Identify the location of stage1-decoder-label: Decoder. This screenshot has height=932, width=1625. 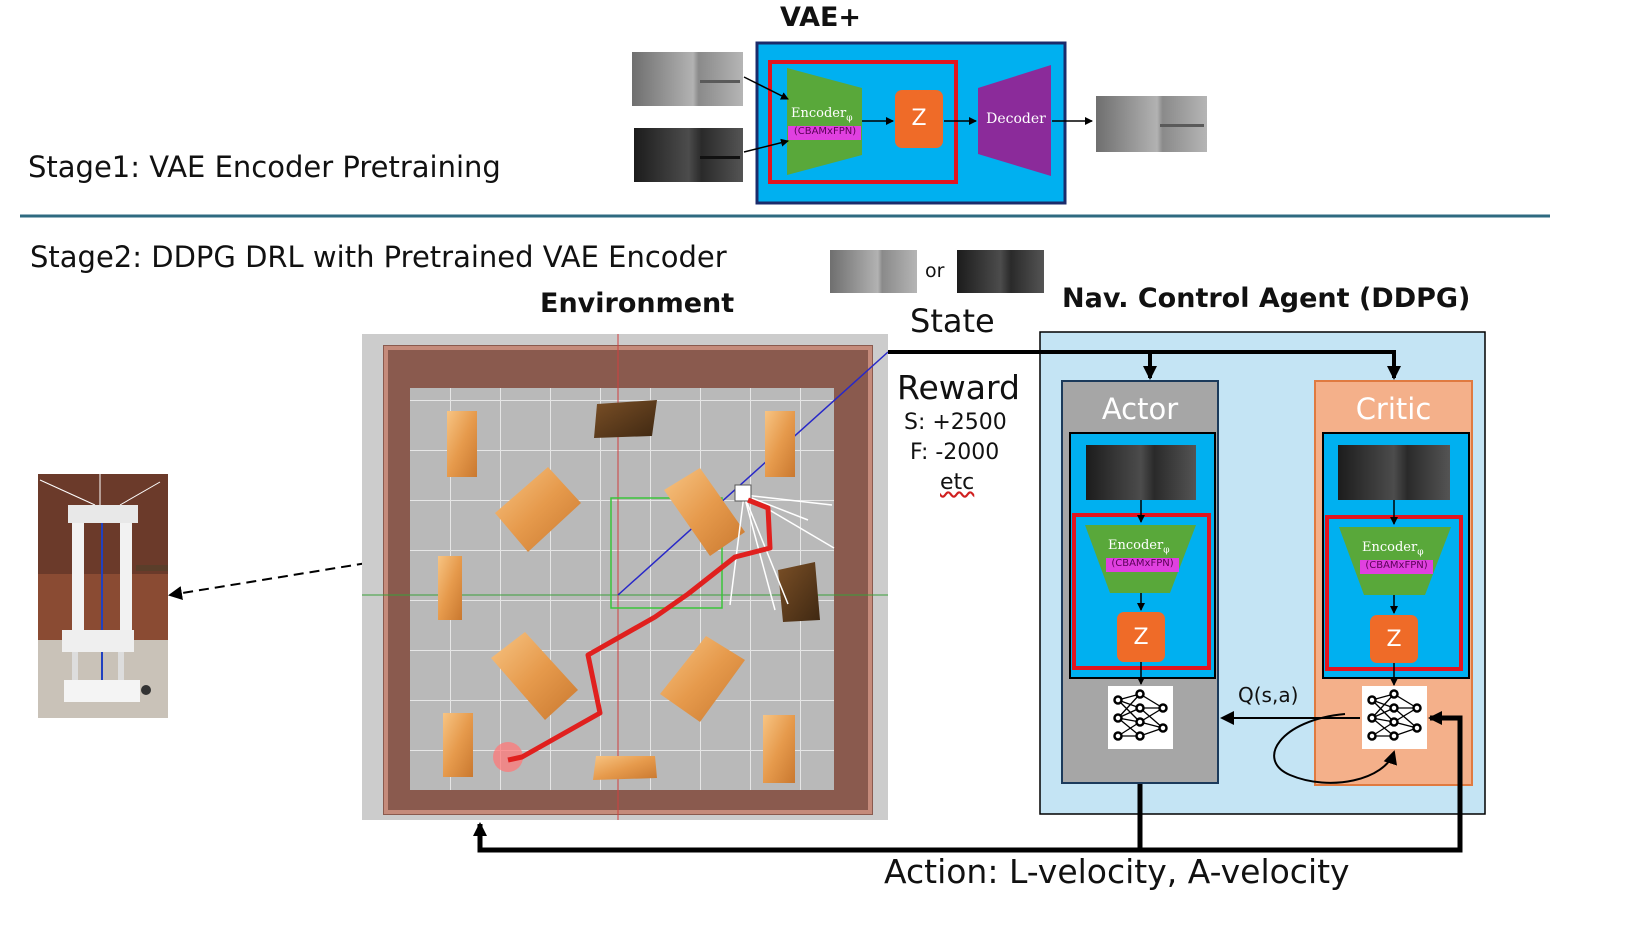
(1016, 119).